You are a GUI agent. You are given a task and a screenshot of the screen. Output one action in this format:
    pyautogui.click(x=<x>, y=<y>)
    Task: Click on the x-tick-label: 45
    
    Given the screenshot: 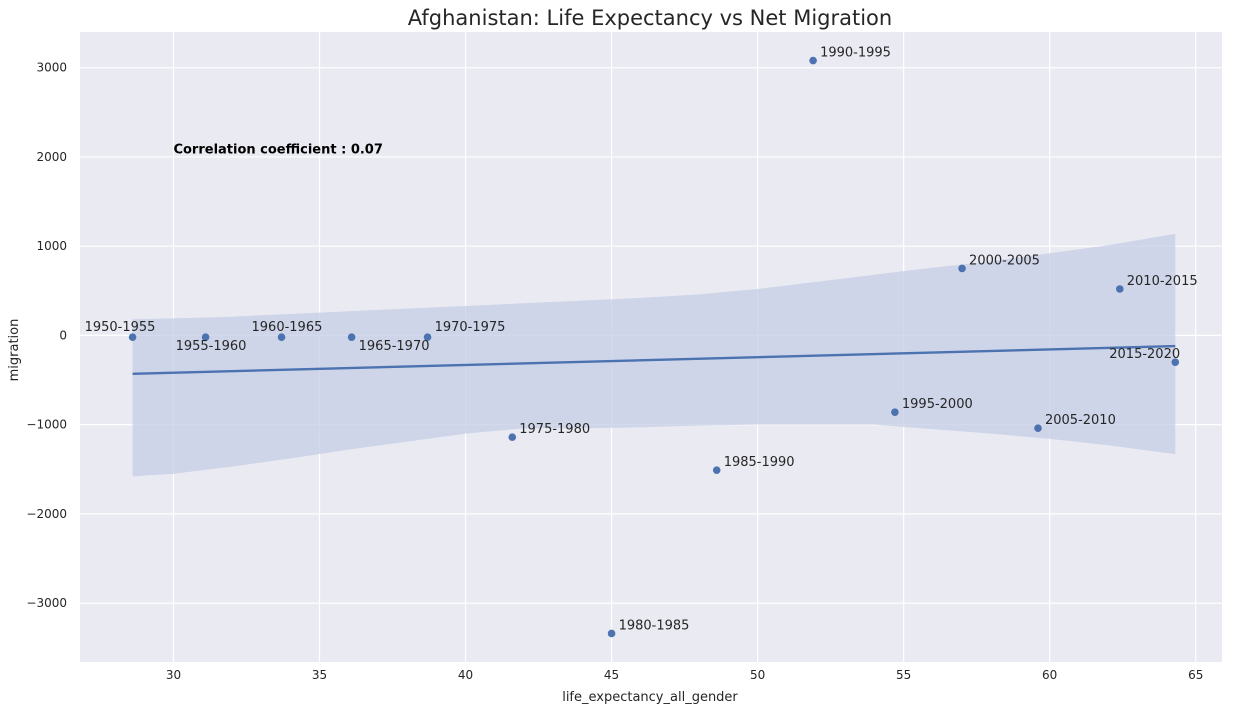 What is the action you would take?
    pyautogui.click(x=611, y=675)
    